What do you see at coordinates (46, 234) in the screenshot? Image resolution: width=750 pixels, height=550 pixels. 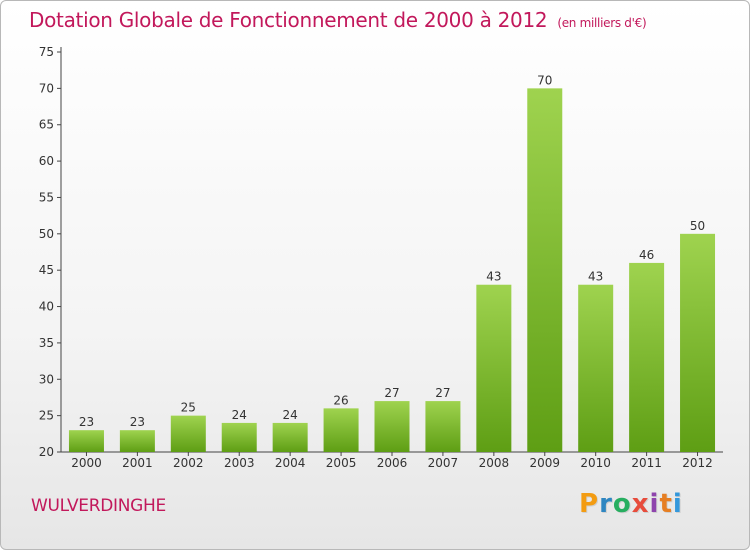 I see `y-tick-label: 50` at bounding box center [46, 234].